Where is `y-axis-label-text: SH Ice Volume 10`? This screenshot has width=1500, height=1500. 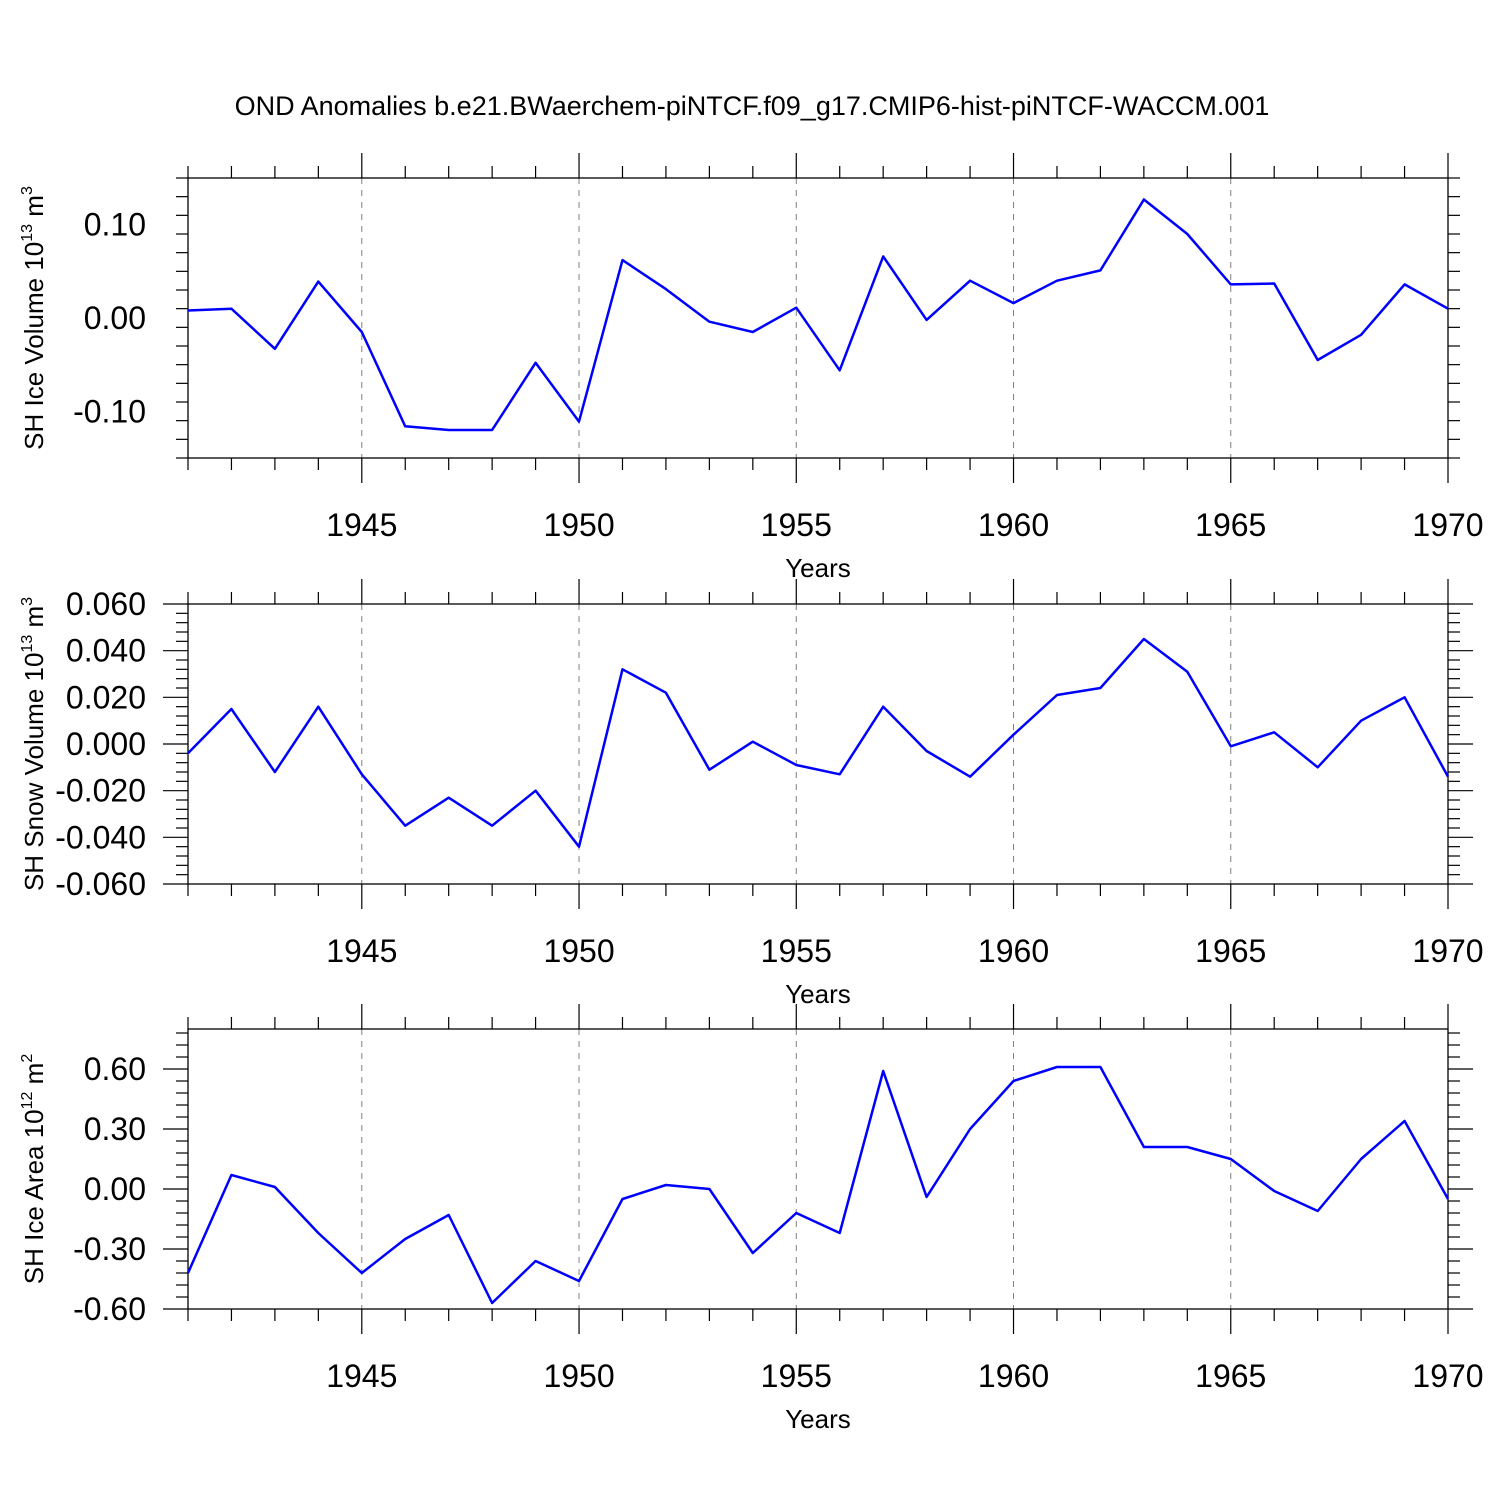
y-axis-label-text: SH Ice Volume 10 is located at coordinates (34, 346).